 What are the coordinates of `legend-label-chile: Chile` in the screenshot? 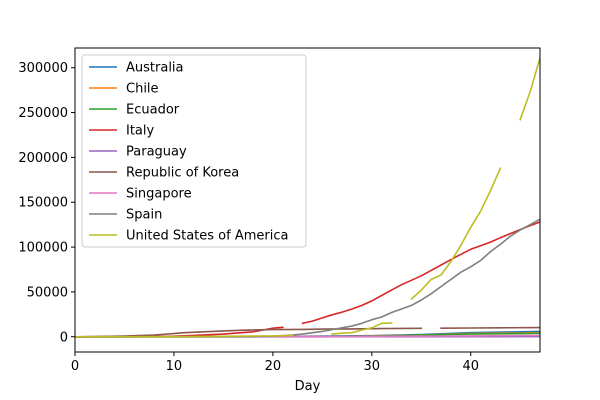 It's located at (142, 89).